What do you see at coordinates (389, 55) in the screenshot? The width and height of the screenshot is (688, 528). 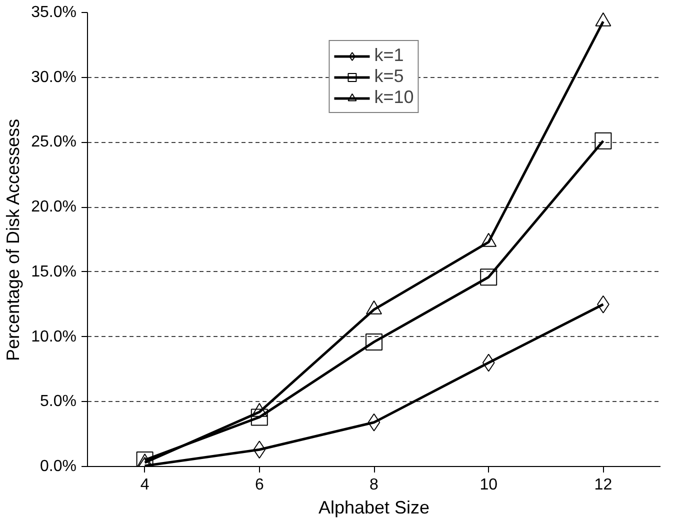 I see `legend-label: k=1` at bounding box center [389, 55].